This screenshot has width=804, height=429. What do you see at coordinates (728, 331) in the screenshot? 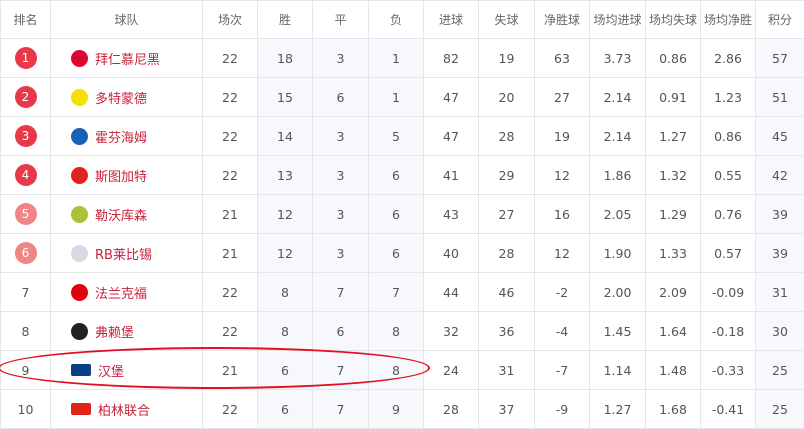
I see `avg-gd-cell: -0.18` at bounding box center [728, 331].